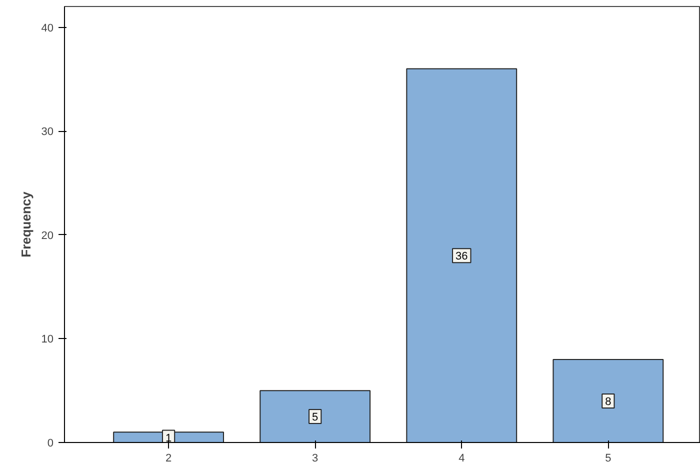  Describe the element at coordinates (461, 458) in the screenshot. I see `x-tick-label: 4` at that location.